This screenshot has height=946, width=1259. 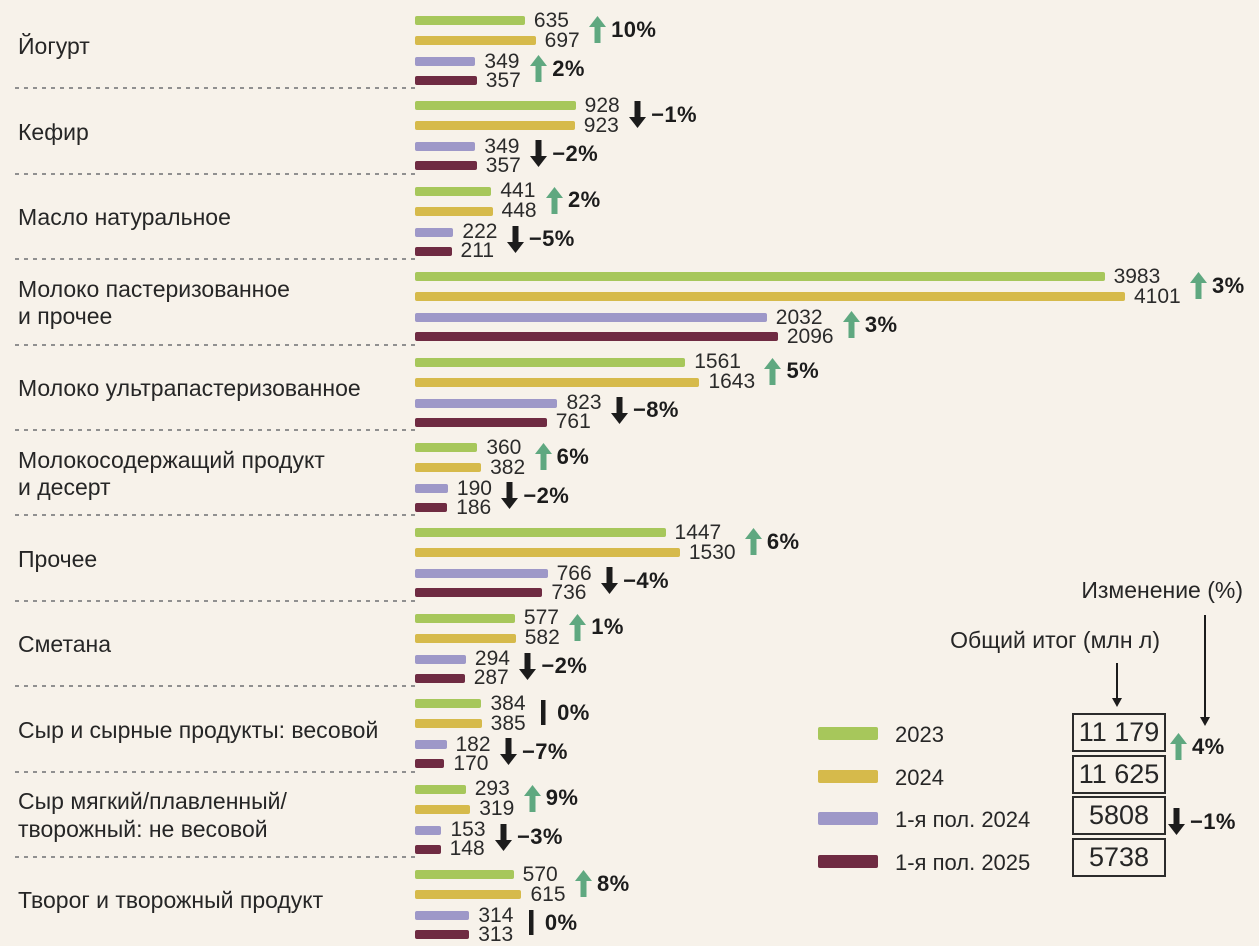 I want to click on change-label: −4%, so click(x=646, y=580).